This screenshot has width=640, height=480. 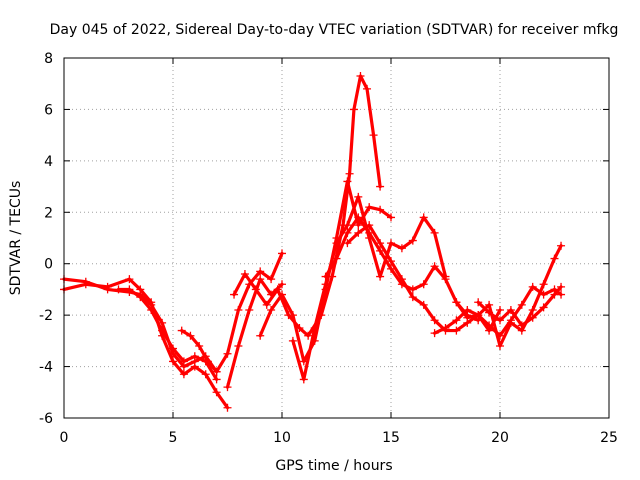 I want to click on y-tick-label: 2, so click(x=48, y=213).